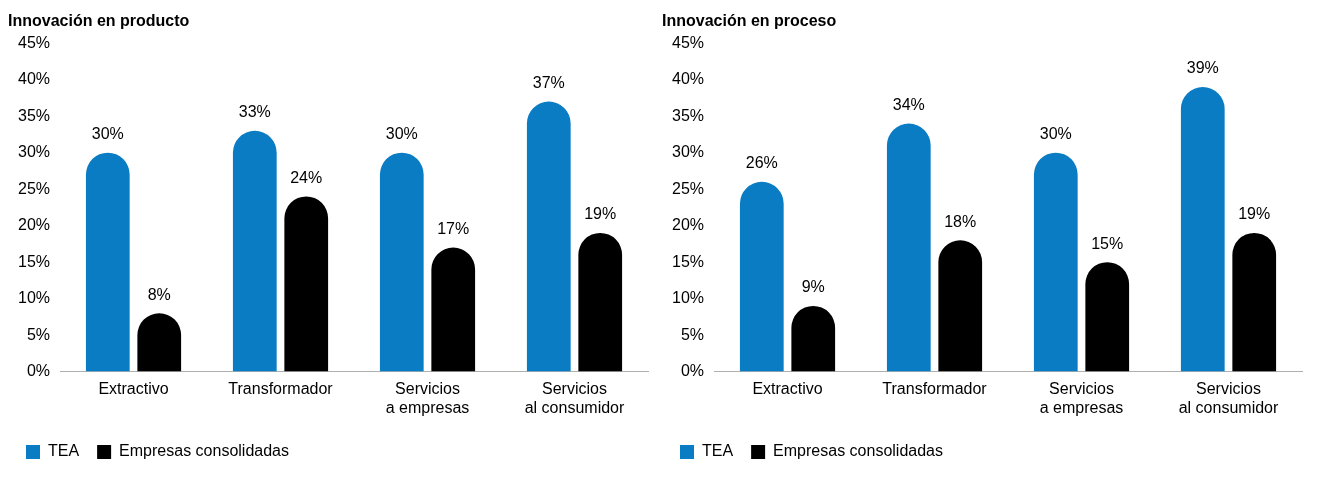  I want to click on data-label: 39%, so click(1202, 68).